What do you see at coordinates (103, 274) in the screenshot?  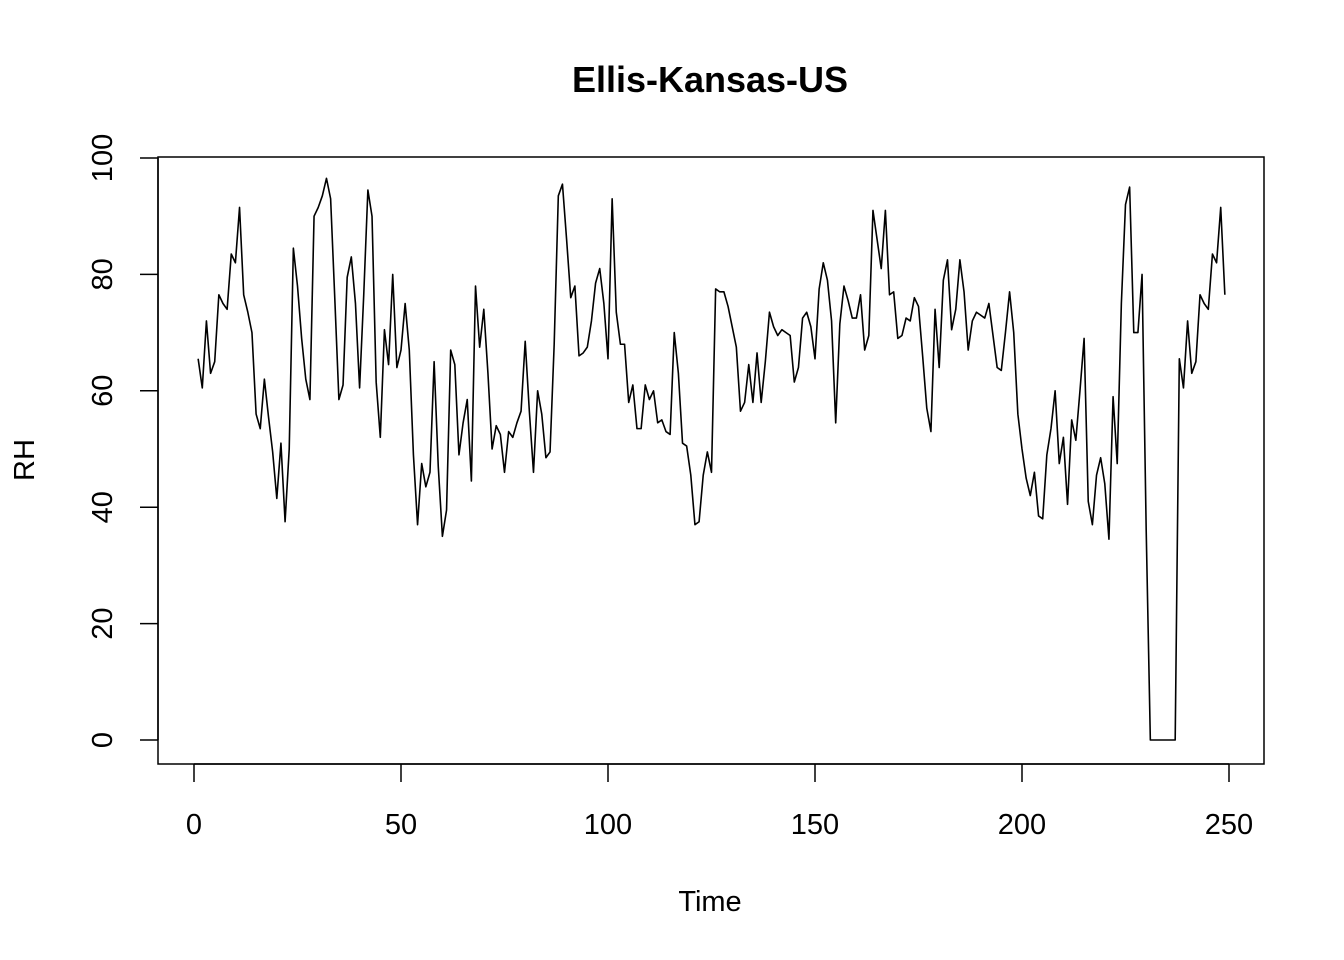 I see `y-tick-label: 80` at bounding box center [103, 274].